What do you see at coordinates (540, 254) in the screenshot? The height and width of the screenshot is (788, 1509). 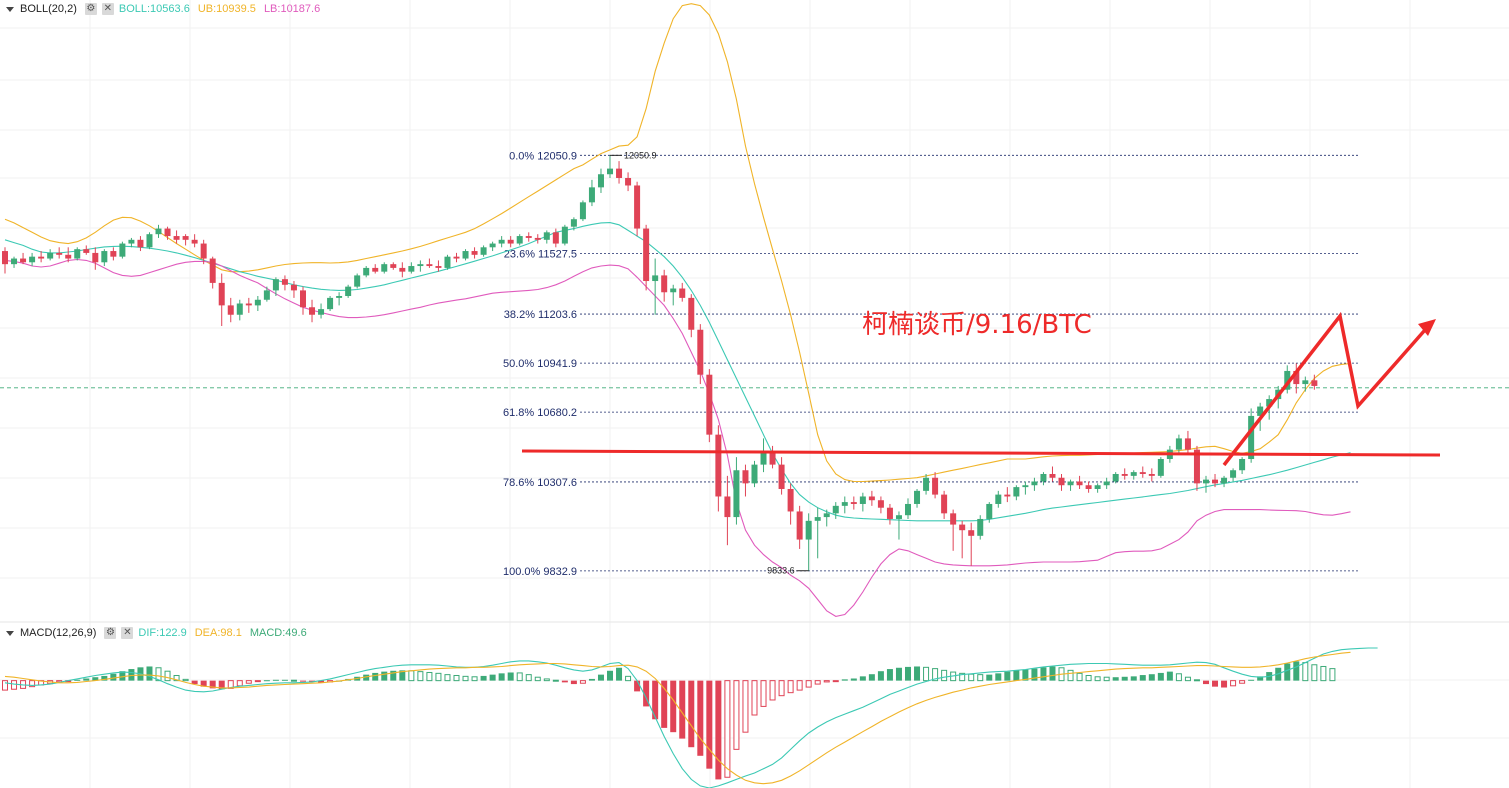 I see `fib-level-label: 23.6% 11527.5` at bounding box center [540, 254].